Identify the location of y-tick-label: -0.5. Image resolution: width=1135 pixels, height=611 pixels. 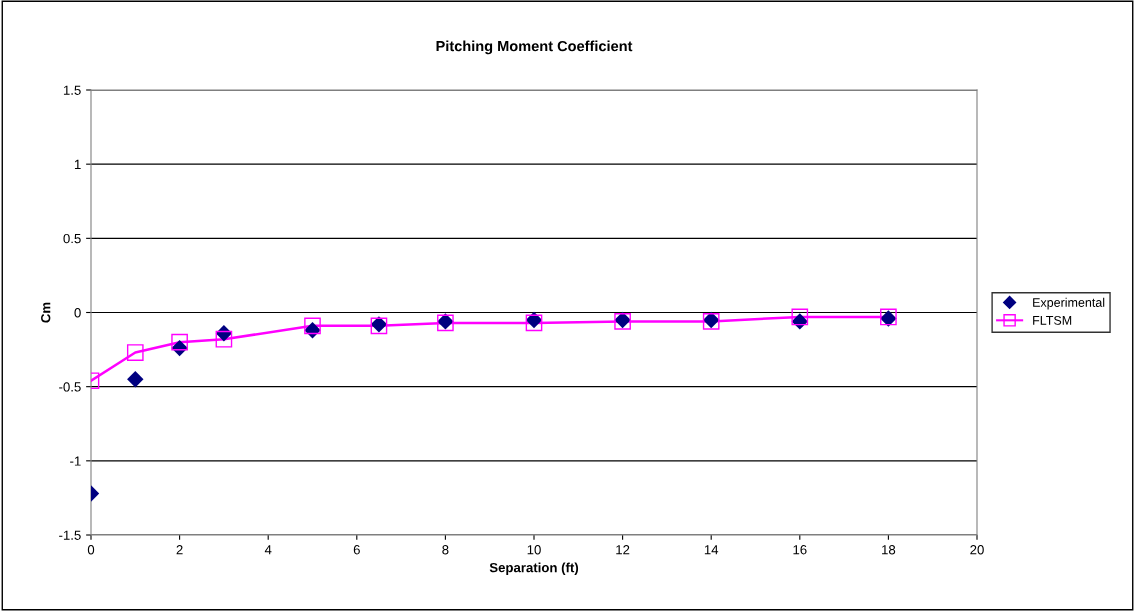
(70, 387).